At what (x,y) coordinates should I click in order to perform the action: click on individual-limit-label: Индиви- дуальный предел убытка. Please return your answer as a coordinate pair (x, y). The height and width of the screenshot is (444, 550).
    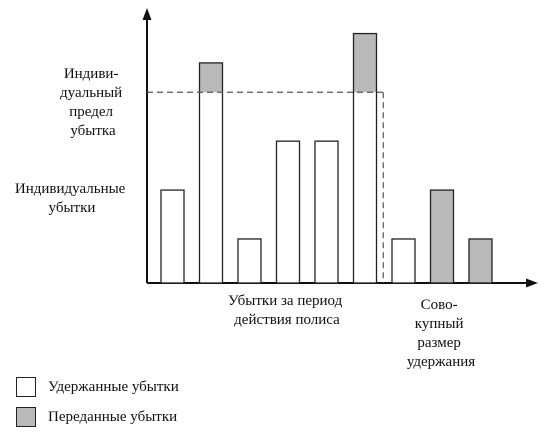
    Looking at the image, I should click on (93, 102).